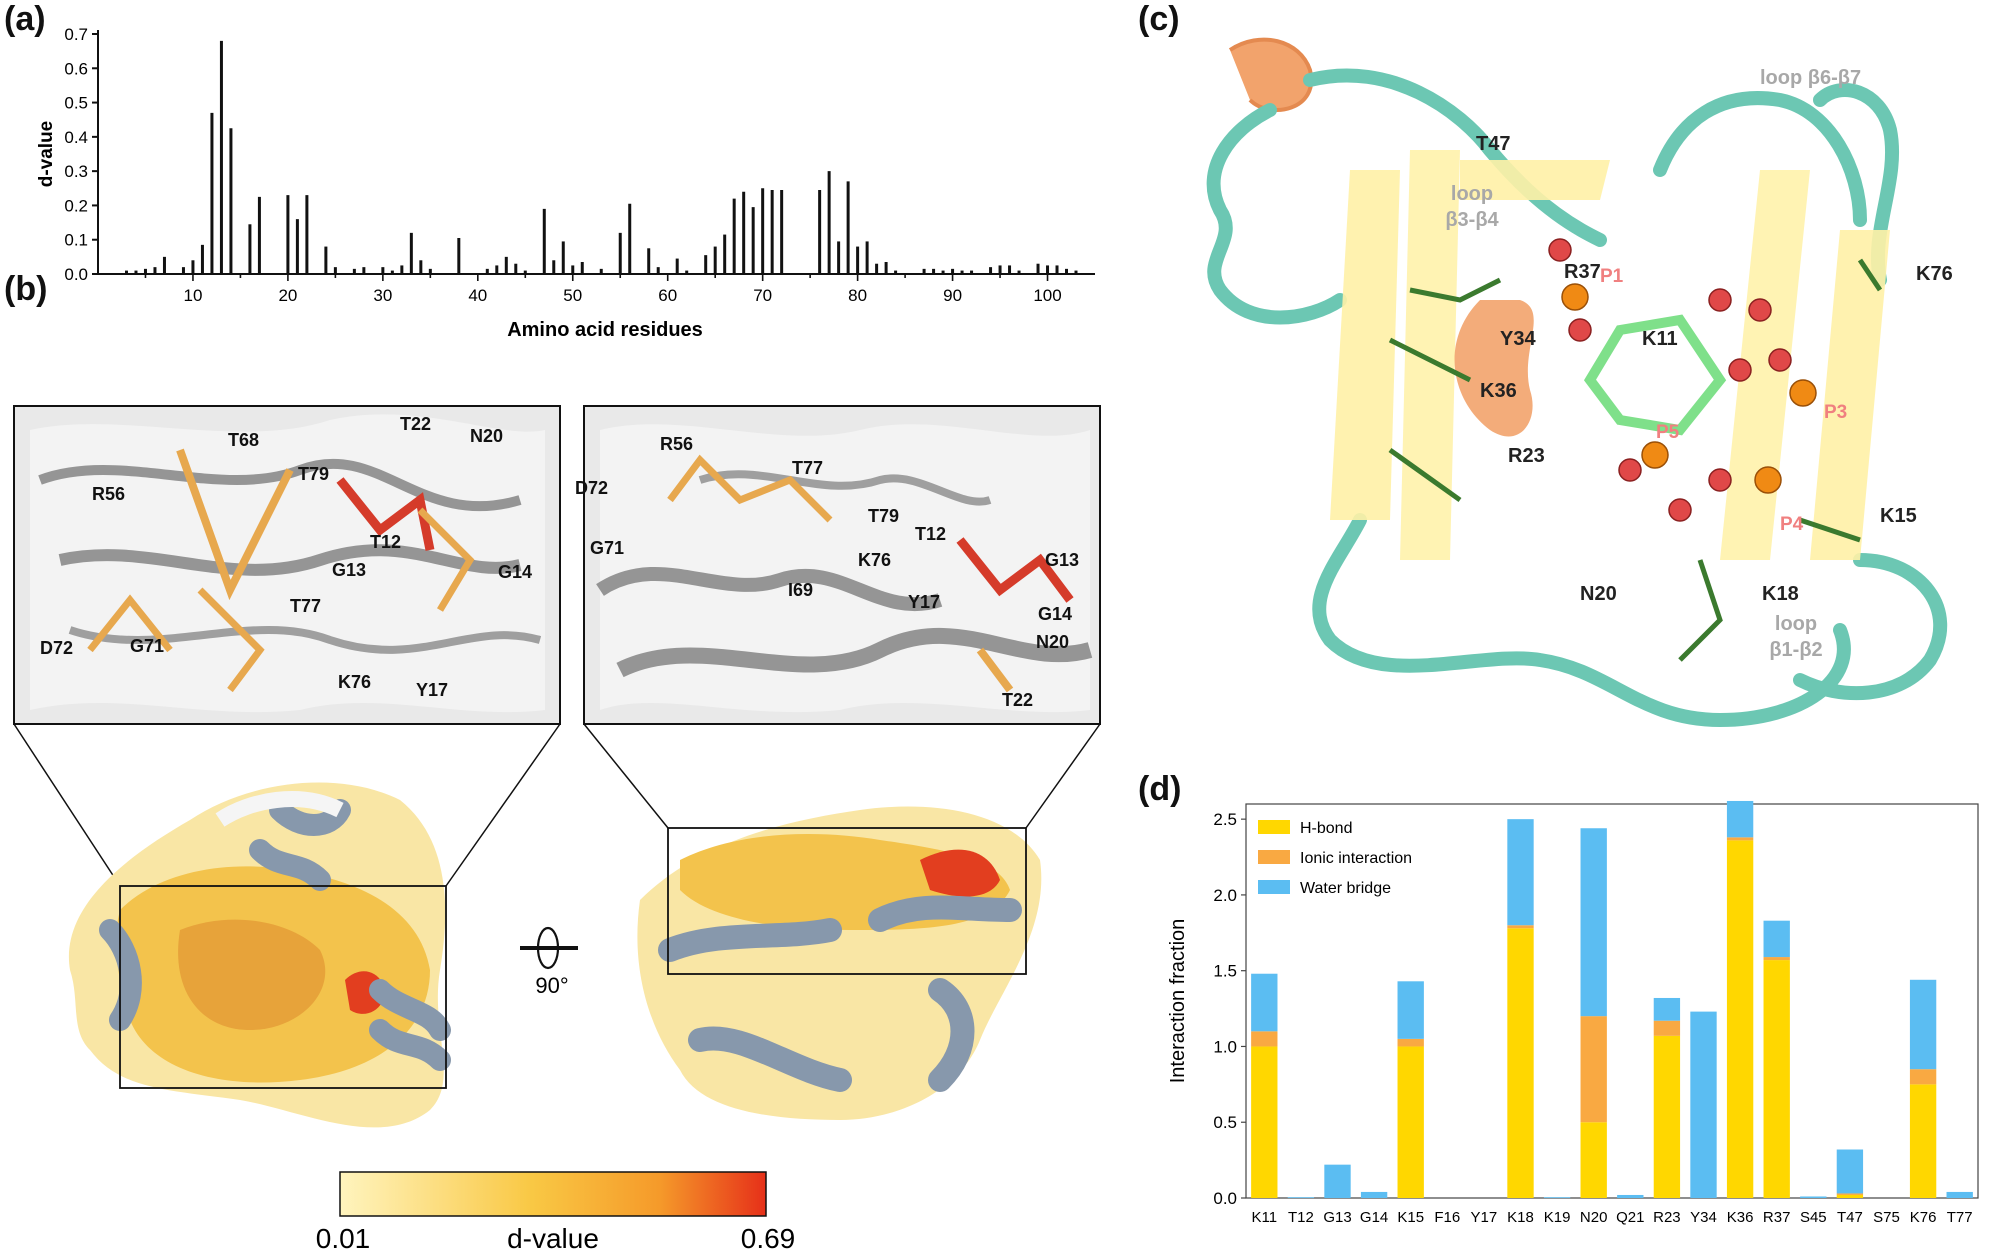 This screenshot has height=1258, width=1990. Describe the element at coordinates (56, 648) in the screenshot. I see `residue-label-left: D72` at that location.